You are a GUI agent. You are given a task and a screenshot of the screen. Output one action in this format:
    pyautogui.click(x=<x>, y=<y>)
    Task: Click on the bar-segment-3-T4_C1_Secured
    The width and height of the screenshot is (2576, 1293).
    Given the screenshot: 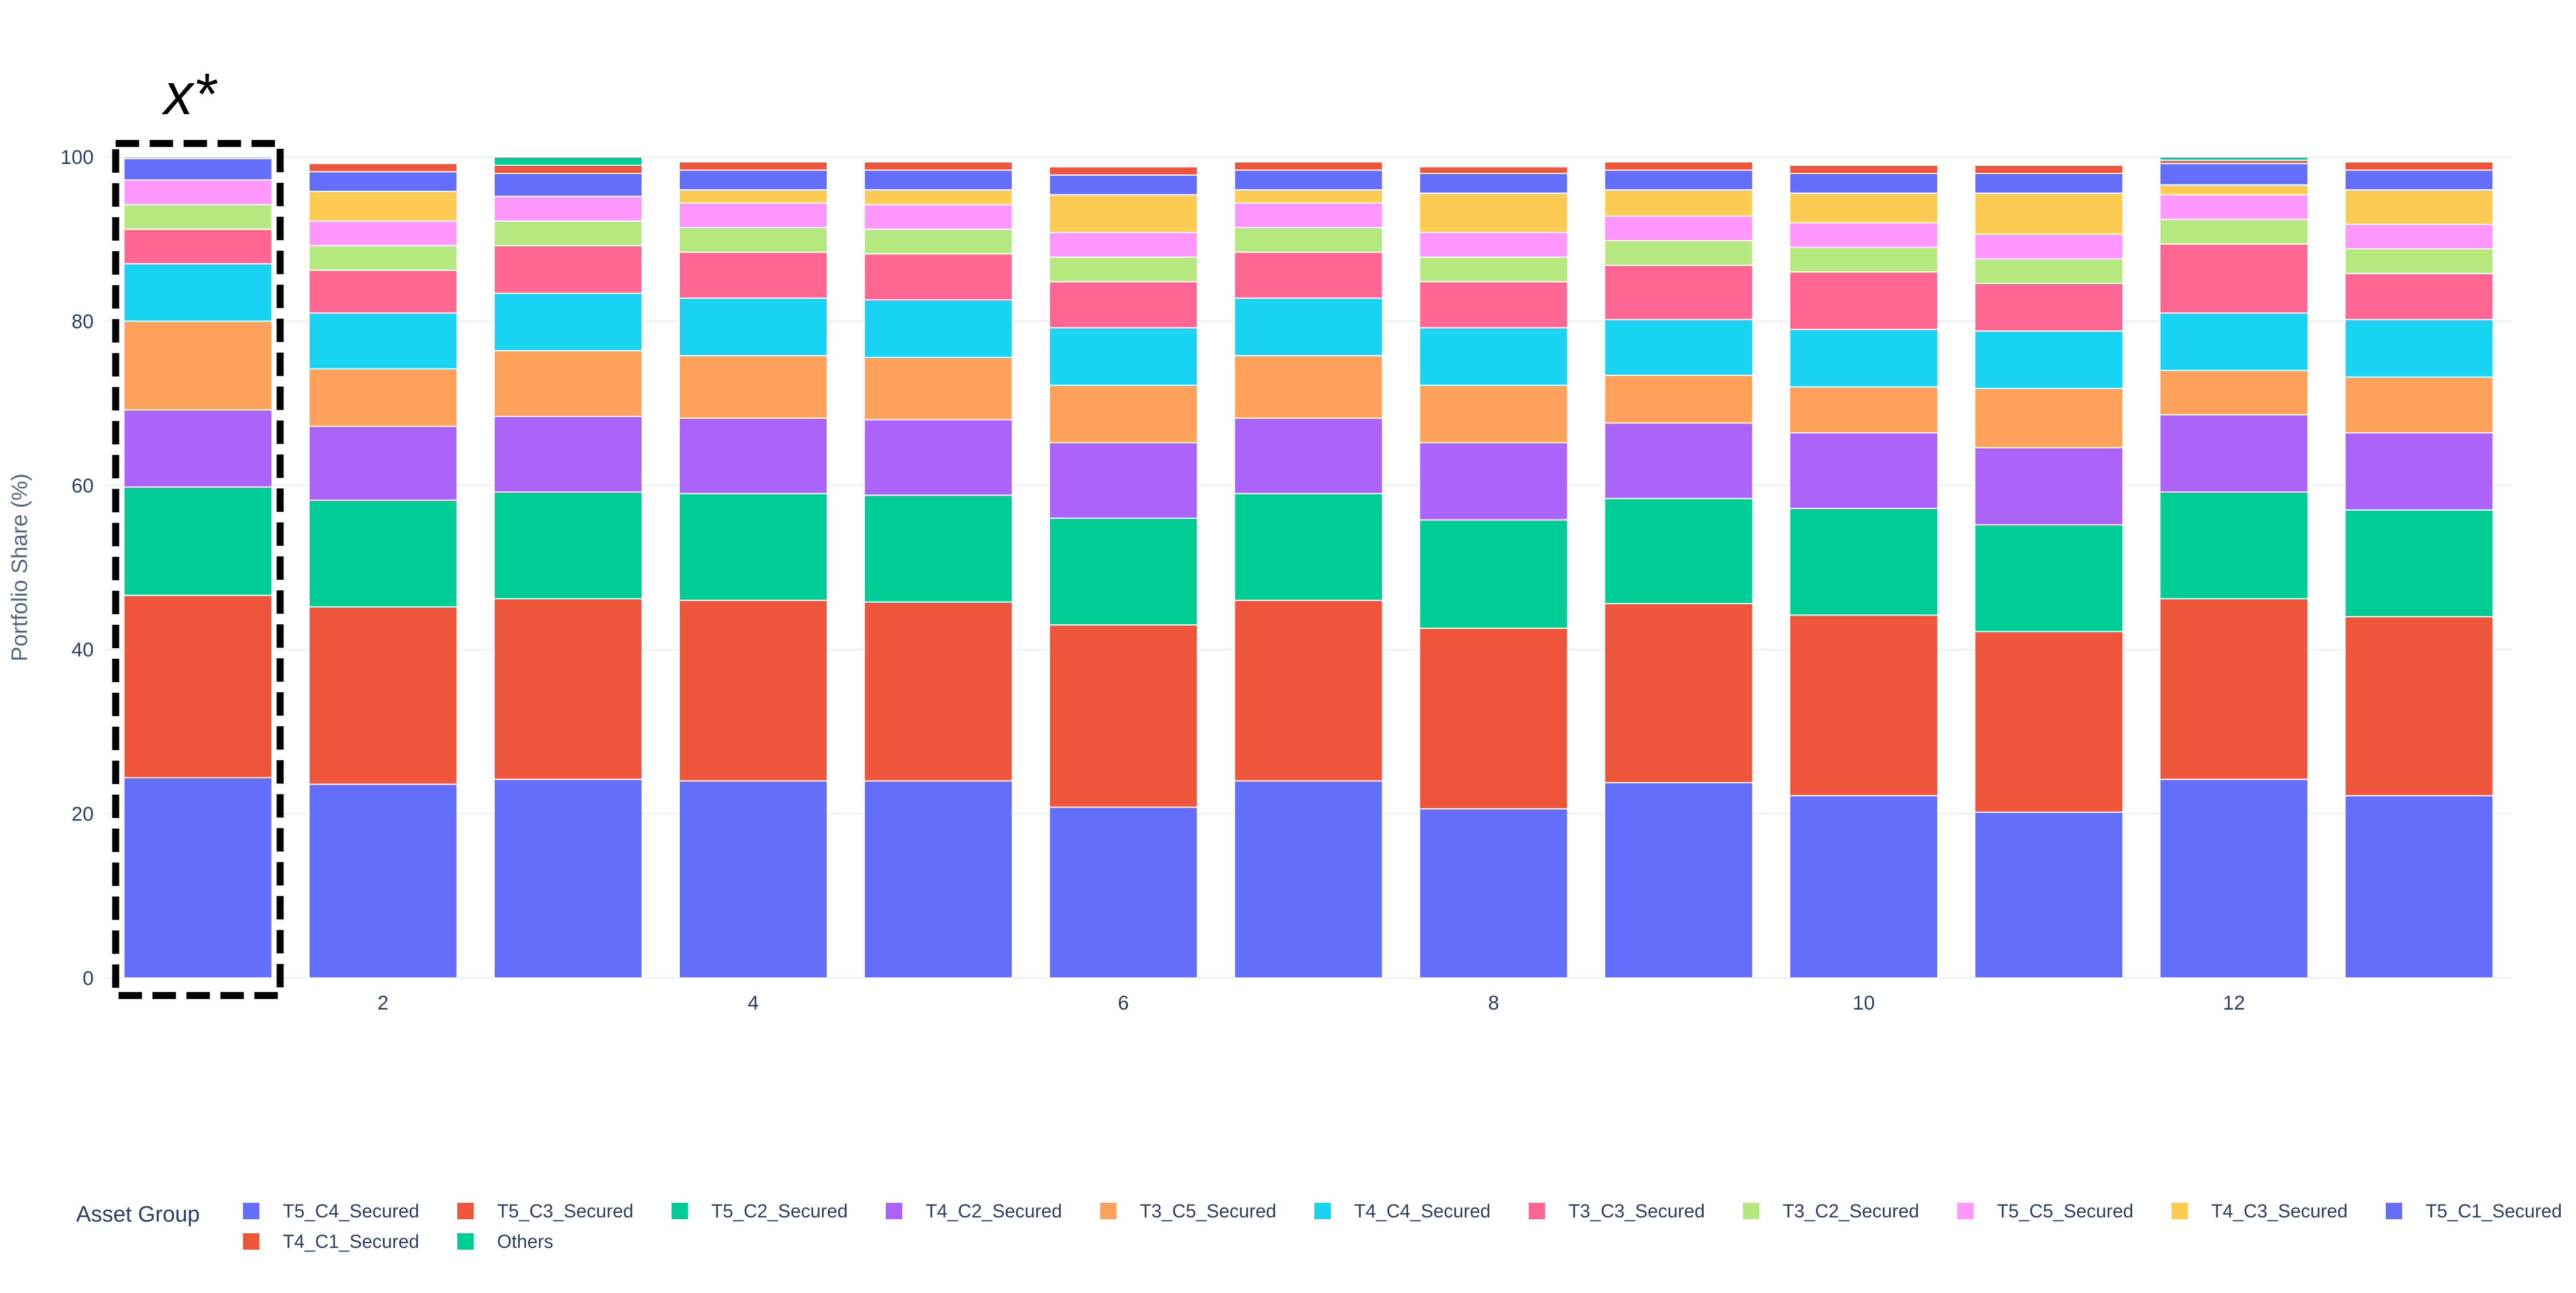 What is the action you would take?
    pyautogui.click(x=568, y=170)
    